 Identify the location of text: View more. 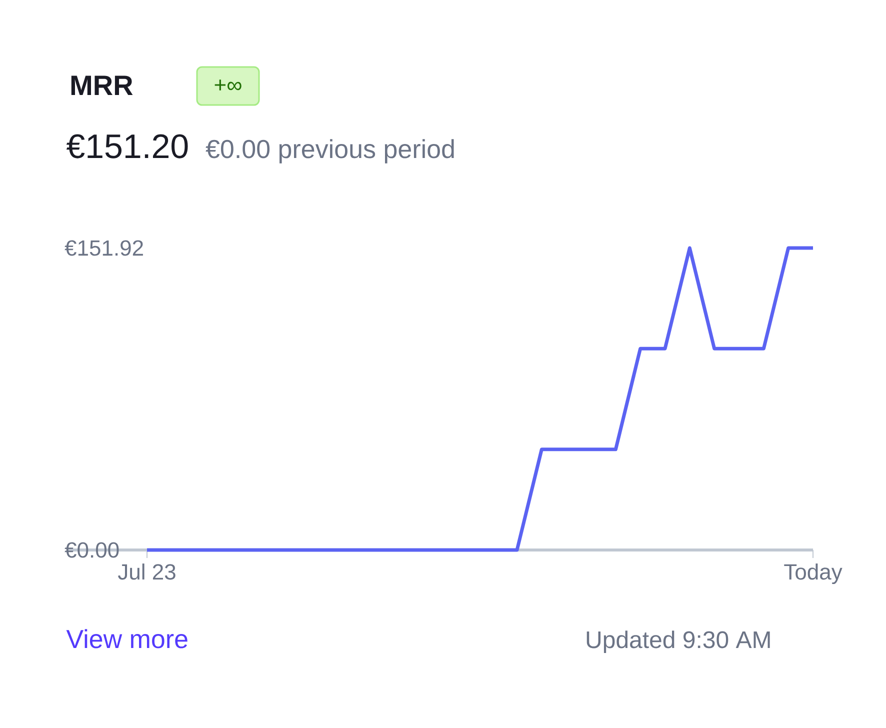
(127, 638).